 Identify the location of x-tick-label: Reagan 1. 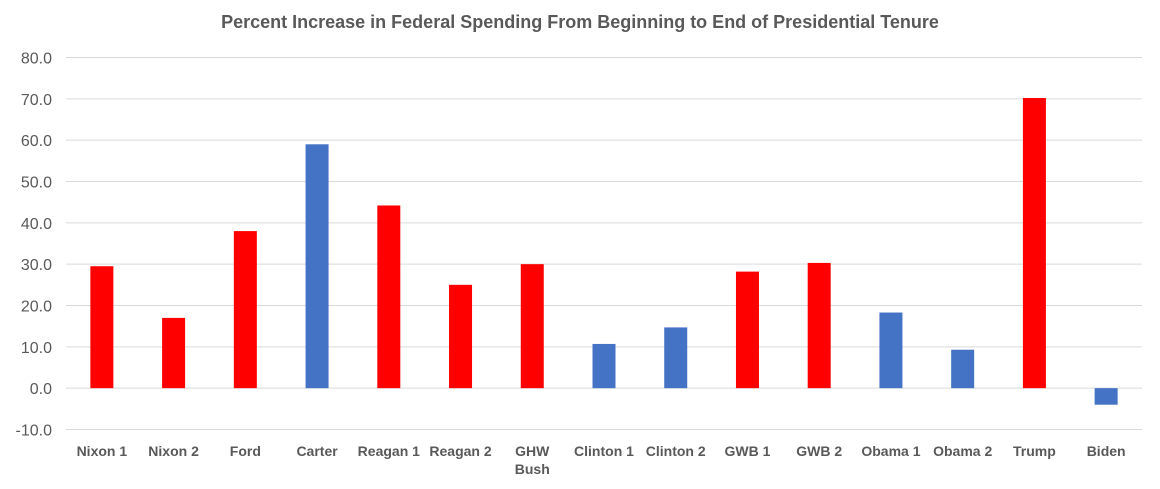
(389, 451).